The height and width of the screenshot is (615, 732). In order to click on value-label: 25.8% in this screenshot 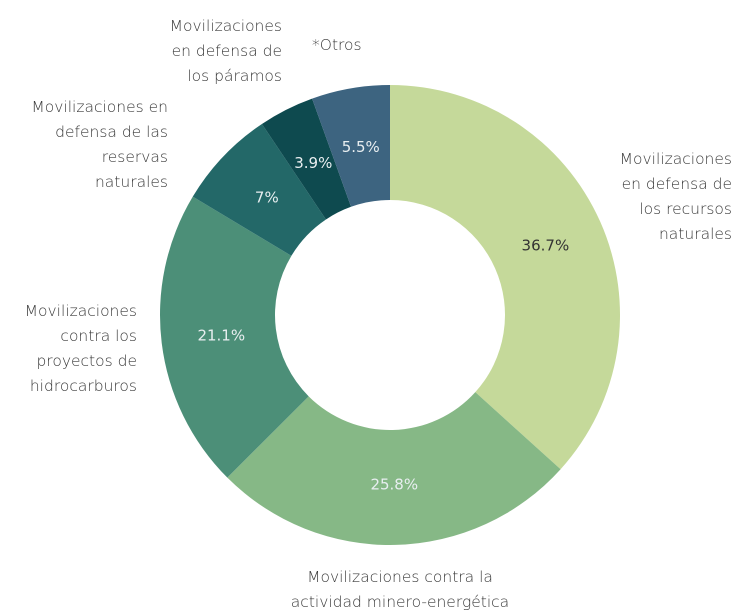, I will do `click(394, 484)`.